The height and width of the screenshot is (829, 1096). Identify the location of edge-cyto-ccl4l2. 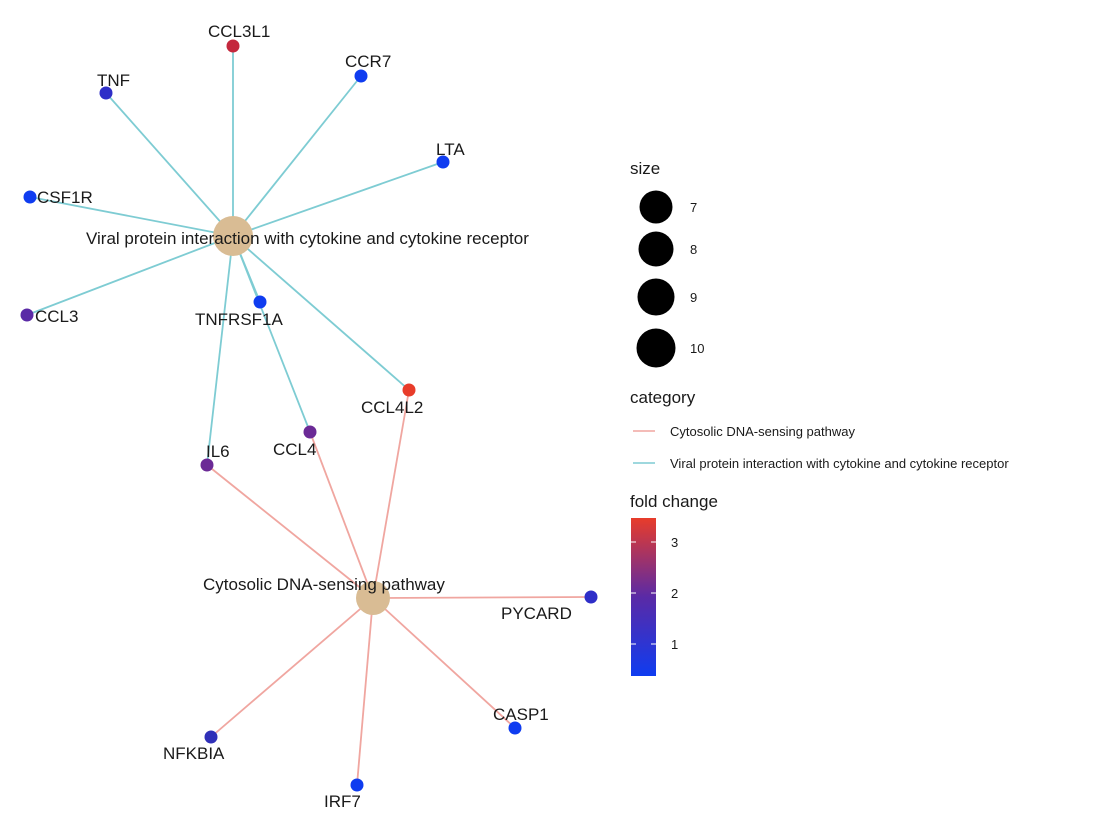
(391, 494).